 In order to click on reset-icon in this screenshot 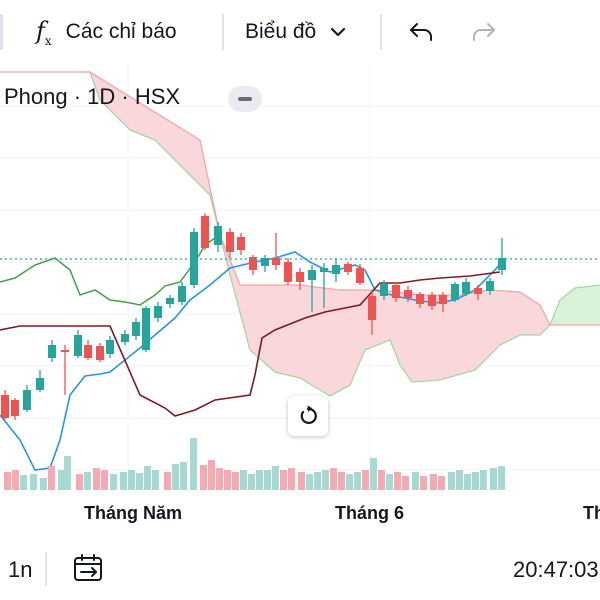, I will do `click(308, 415)`.